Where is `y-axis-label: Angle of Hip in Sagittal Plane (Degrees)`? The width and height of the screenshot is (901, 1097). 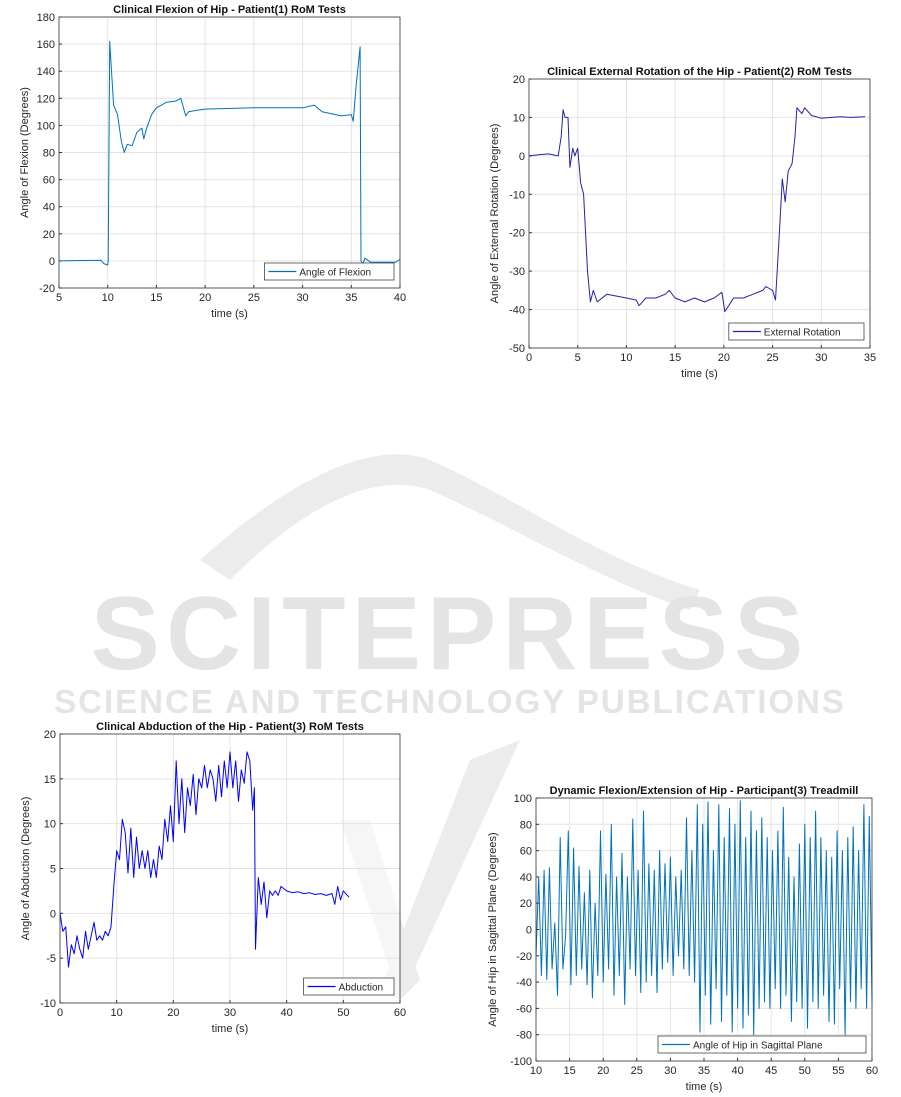 y-axis-label: Angle of Hip in Sagittal Plane (Degrees) is located at coordinates (493, 929).